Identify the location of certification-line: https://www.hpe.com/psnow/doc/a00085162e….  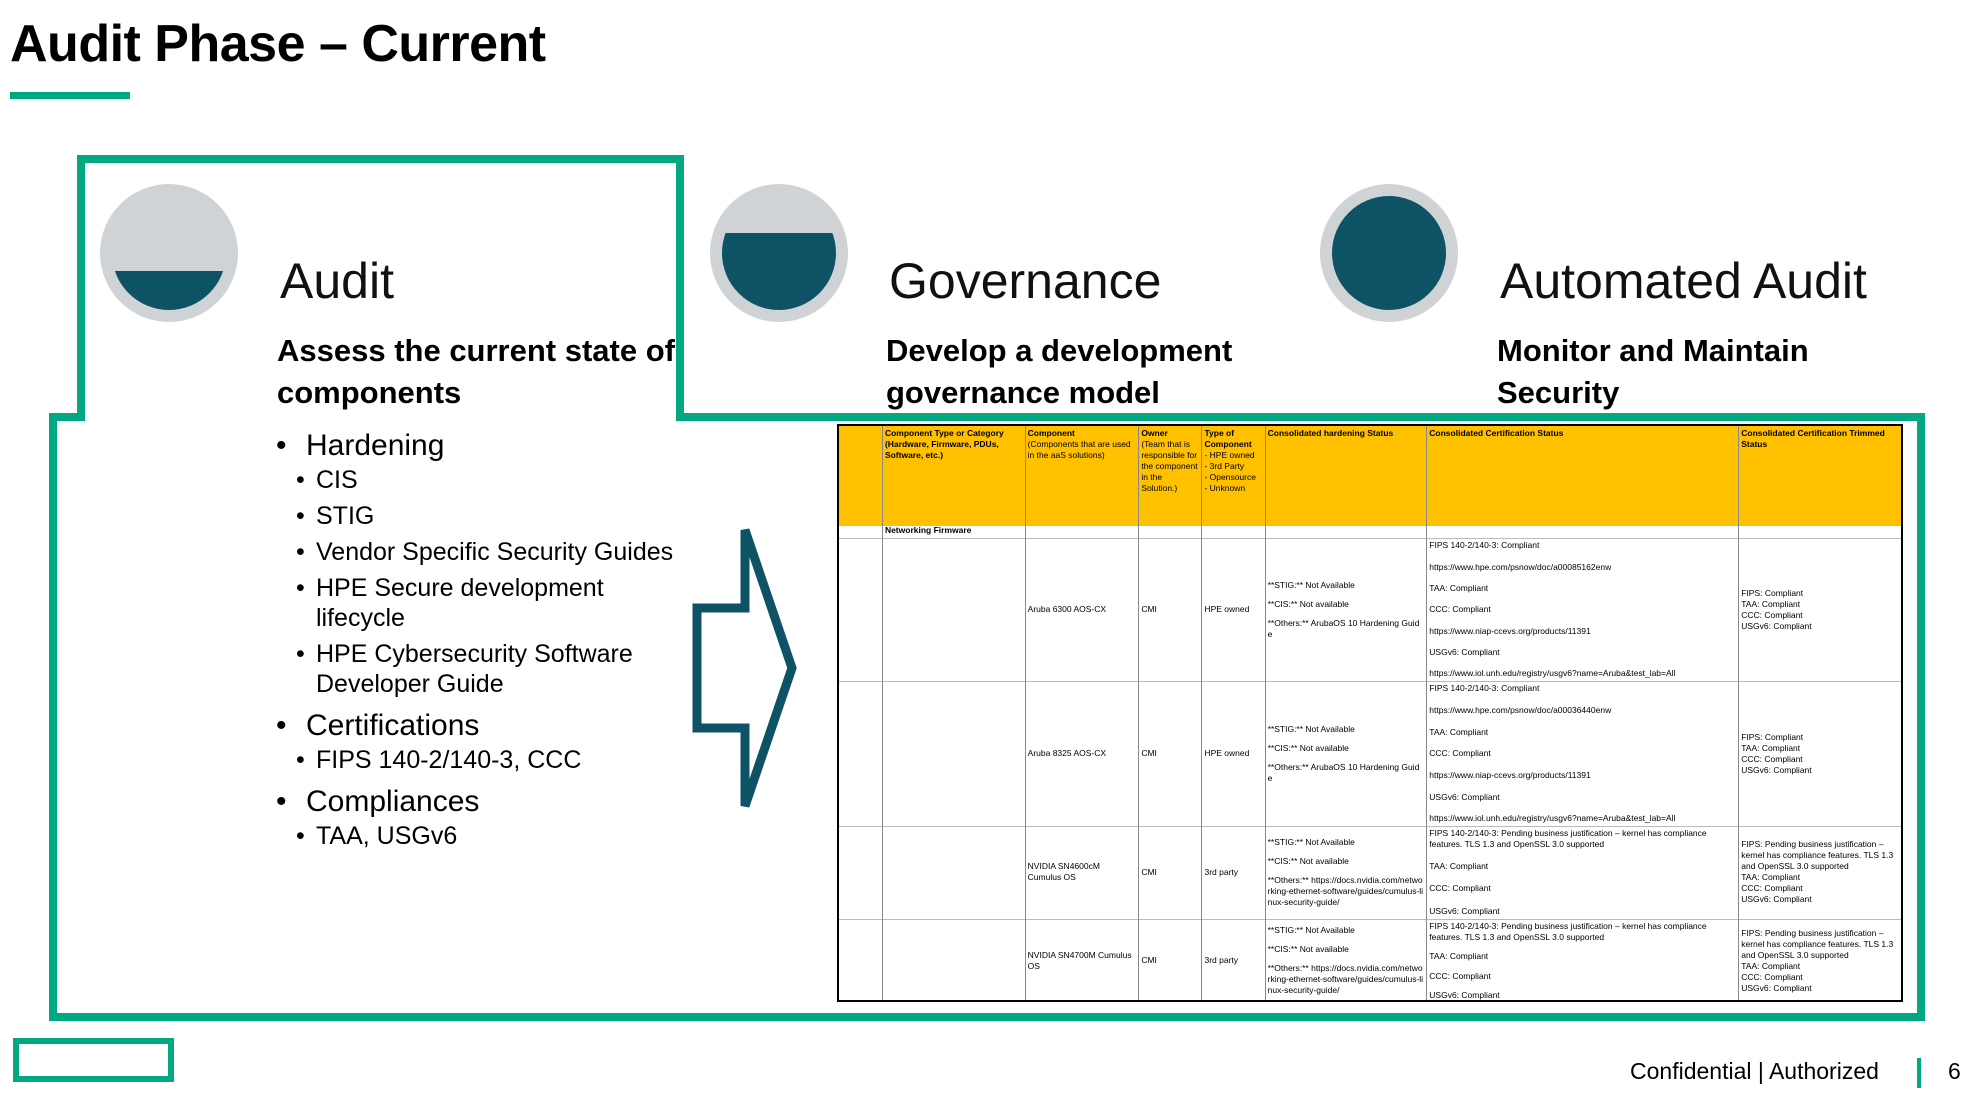
(1520, 566).